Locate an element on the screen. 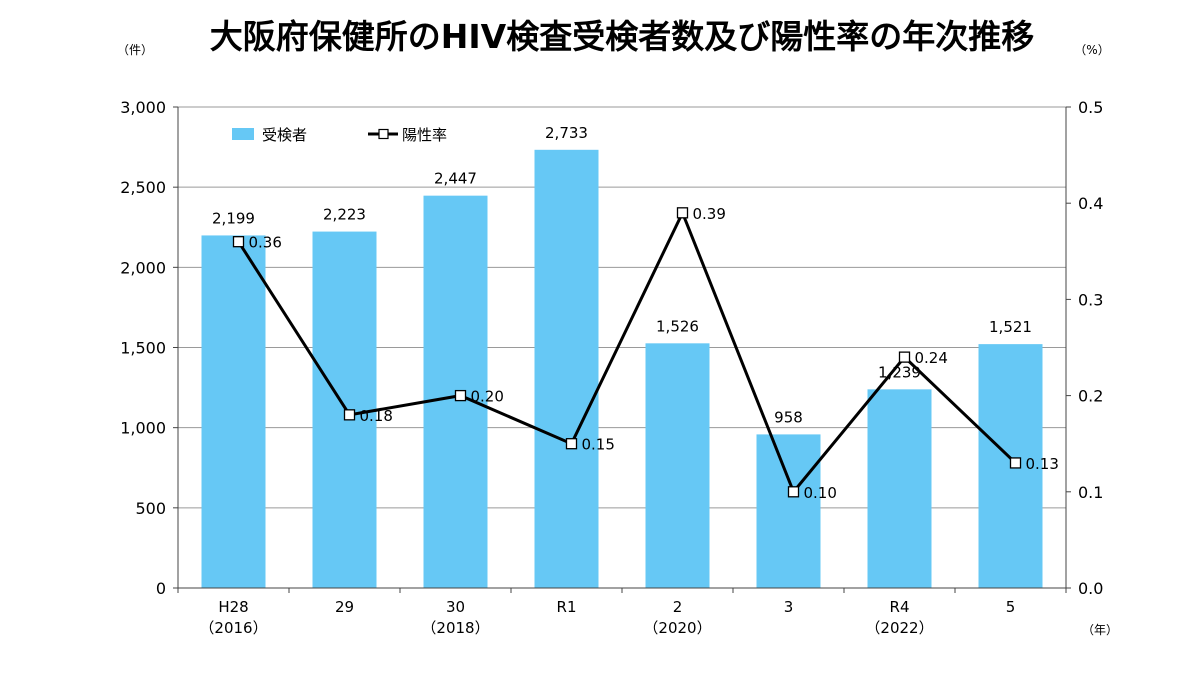  rate-value-label: 0.24 is located at coordinates (931, 358).